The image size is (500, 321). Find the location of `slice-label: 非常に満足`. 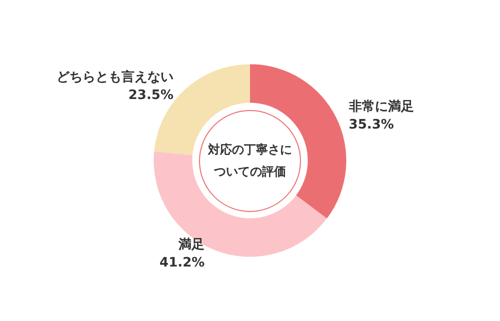

slice-label: 非常に満足 is located at coordinates (381, 106).